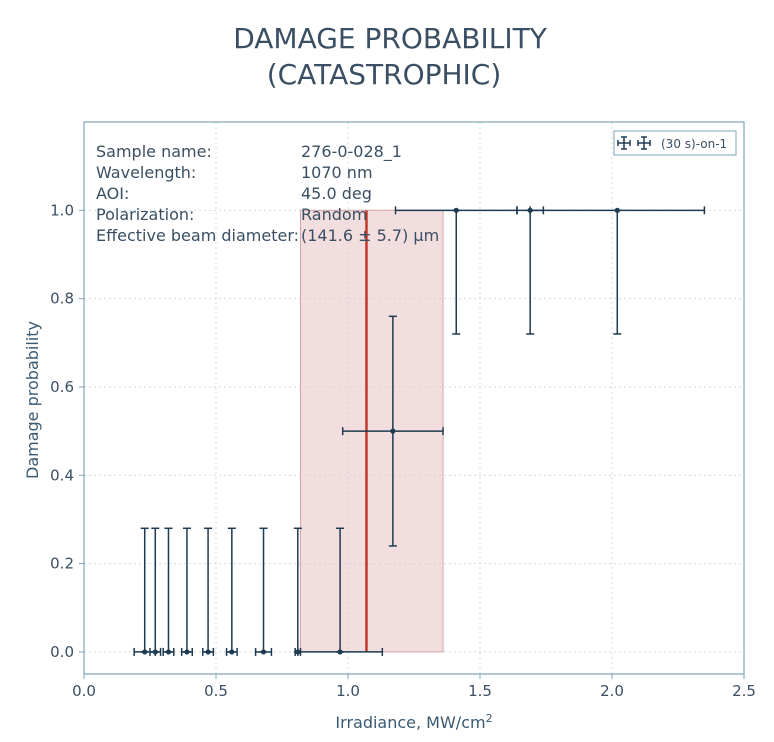 The height and width of the screenshot is (742, 774). What do you see at coordinates (337, 172) in the screenshot?
I see `info-value: 1070 nm` at bounding box center [337, 172].